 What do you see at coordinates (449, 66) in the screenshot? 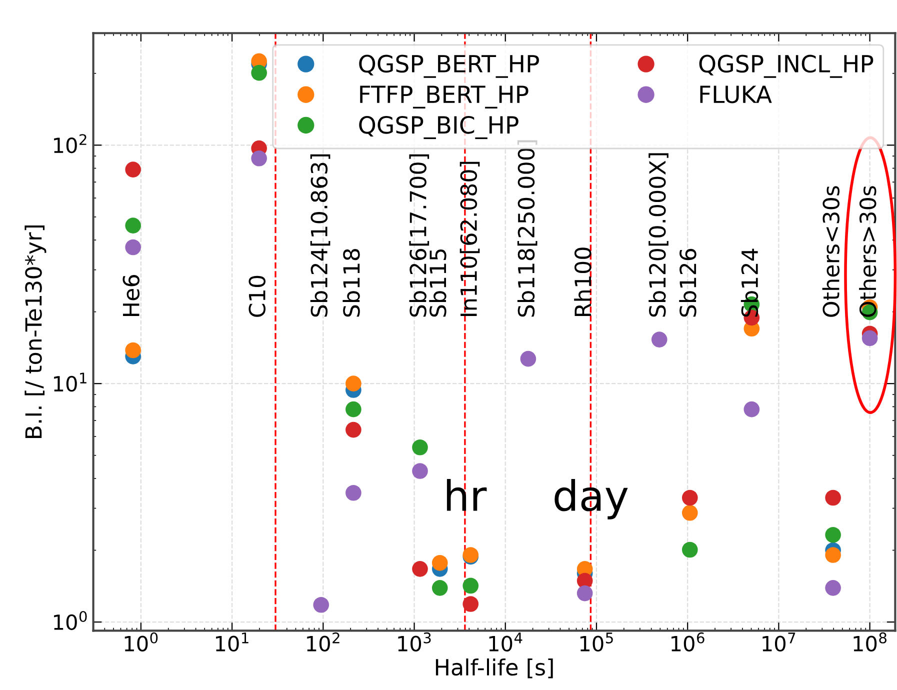
I see `legend-label: QGSP_BERT_HP` at bounding box center [449, 66].